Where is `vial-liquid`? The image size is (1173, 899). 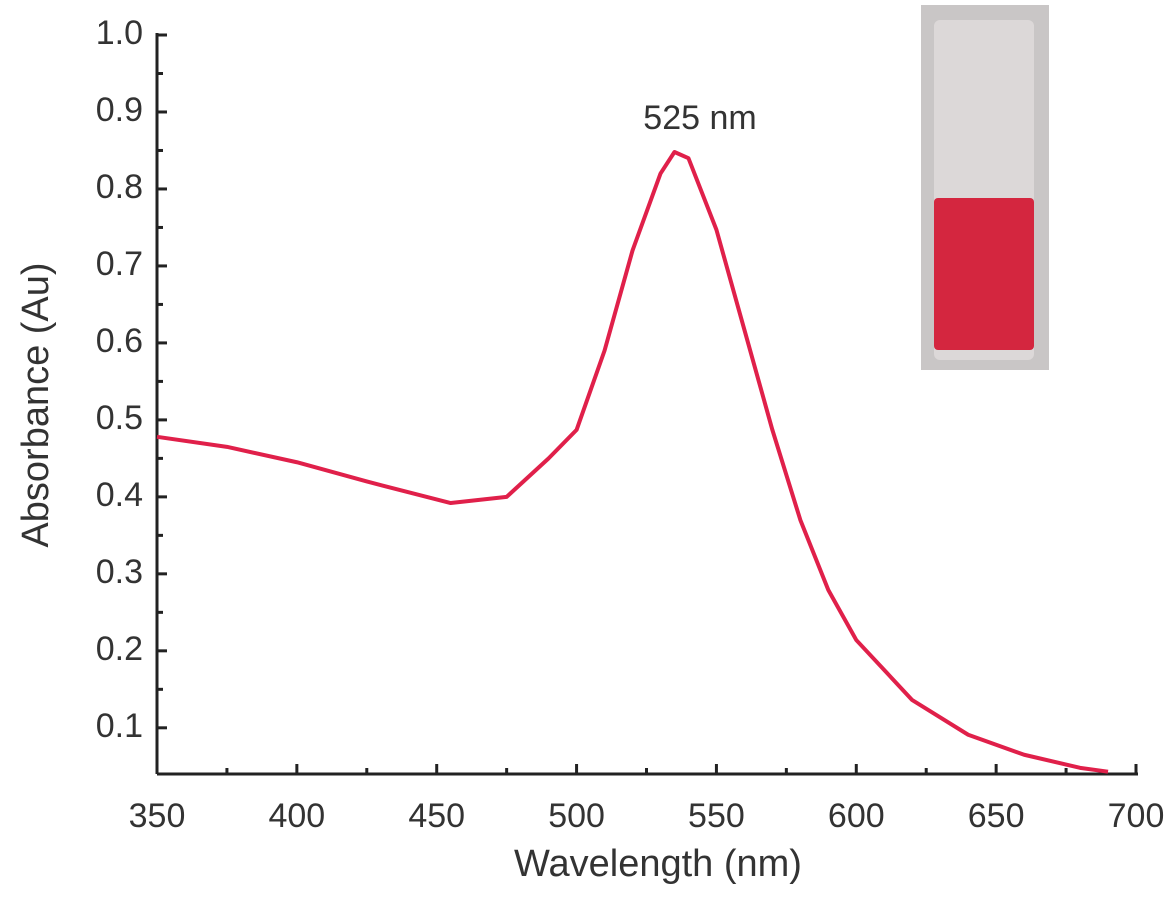 vial-liquid is located at coordinates (984, 274).